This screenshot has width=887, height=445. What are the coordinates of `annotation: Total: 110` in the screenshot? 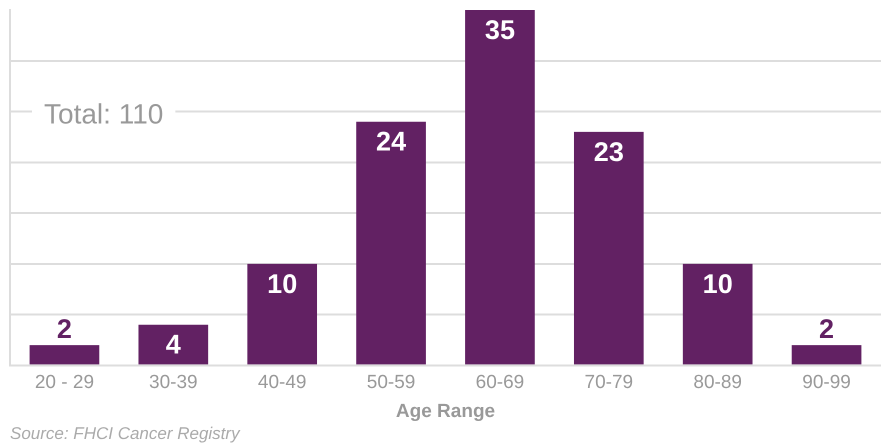 It's located at (104, 114).